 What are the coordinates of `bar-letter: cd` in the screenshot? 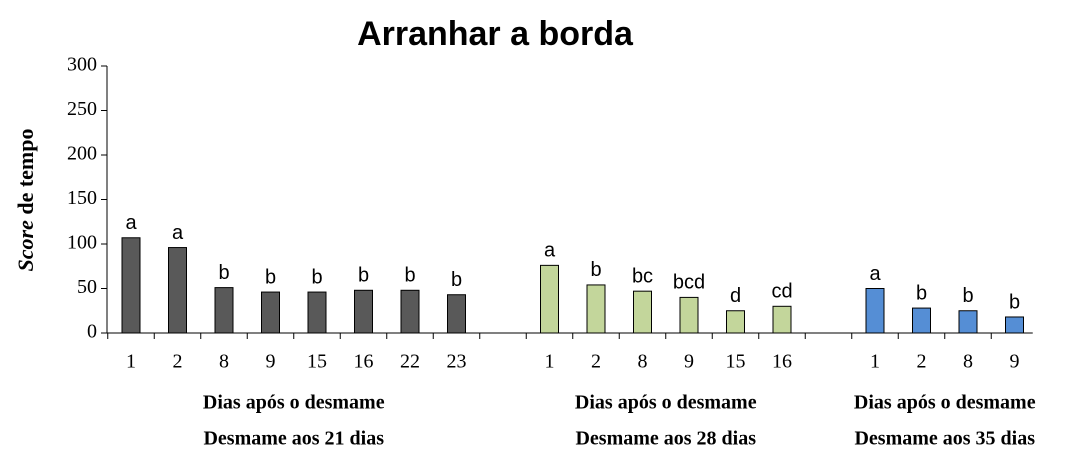 It's located at (781, 292).